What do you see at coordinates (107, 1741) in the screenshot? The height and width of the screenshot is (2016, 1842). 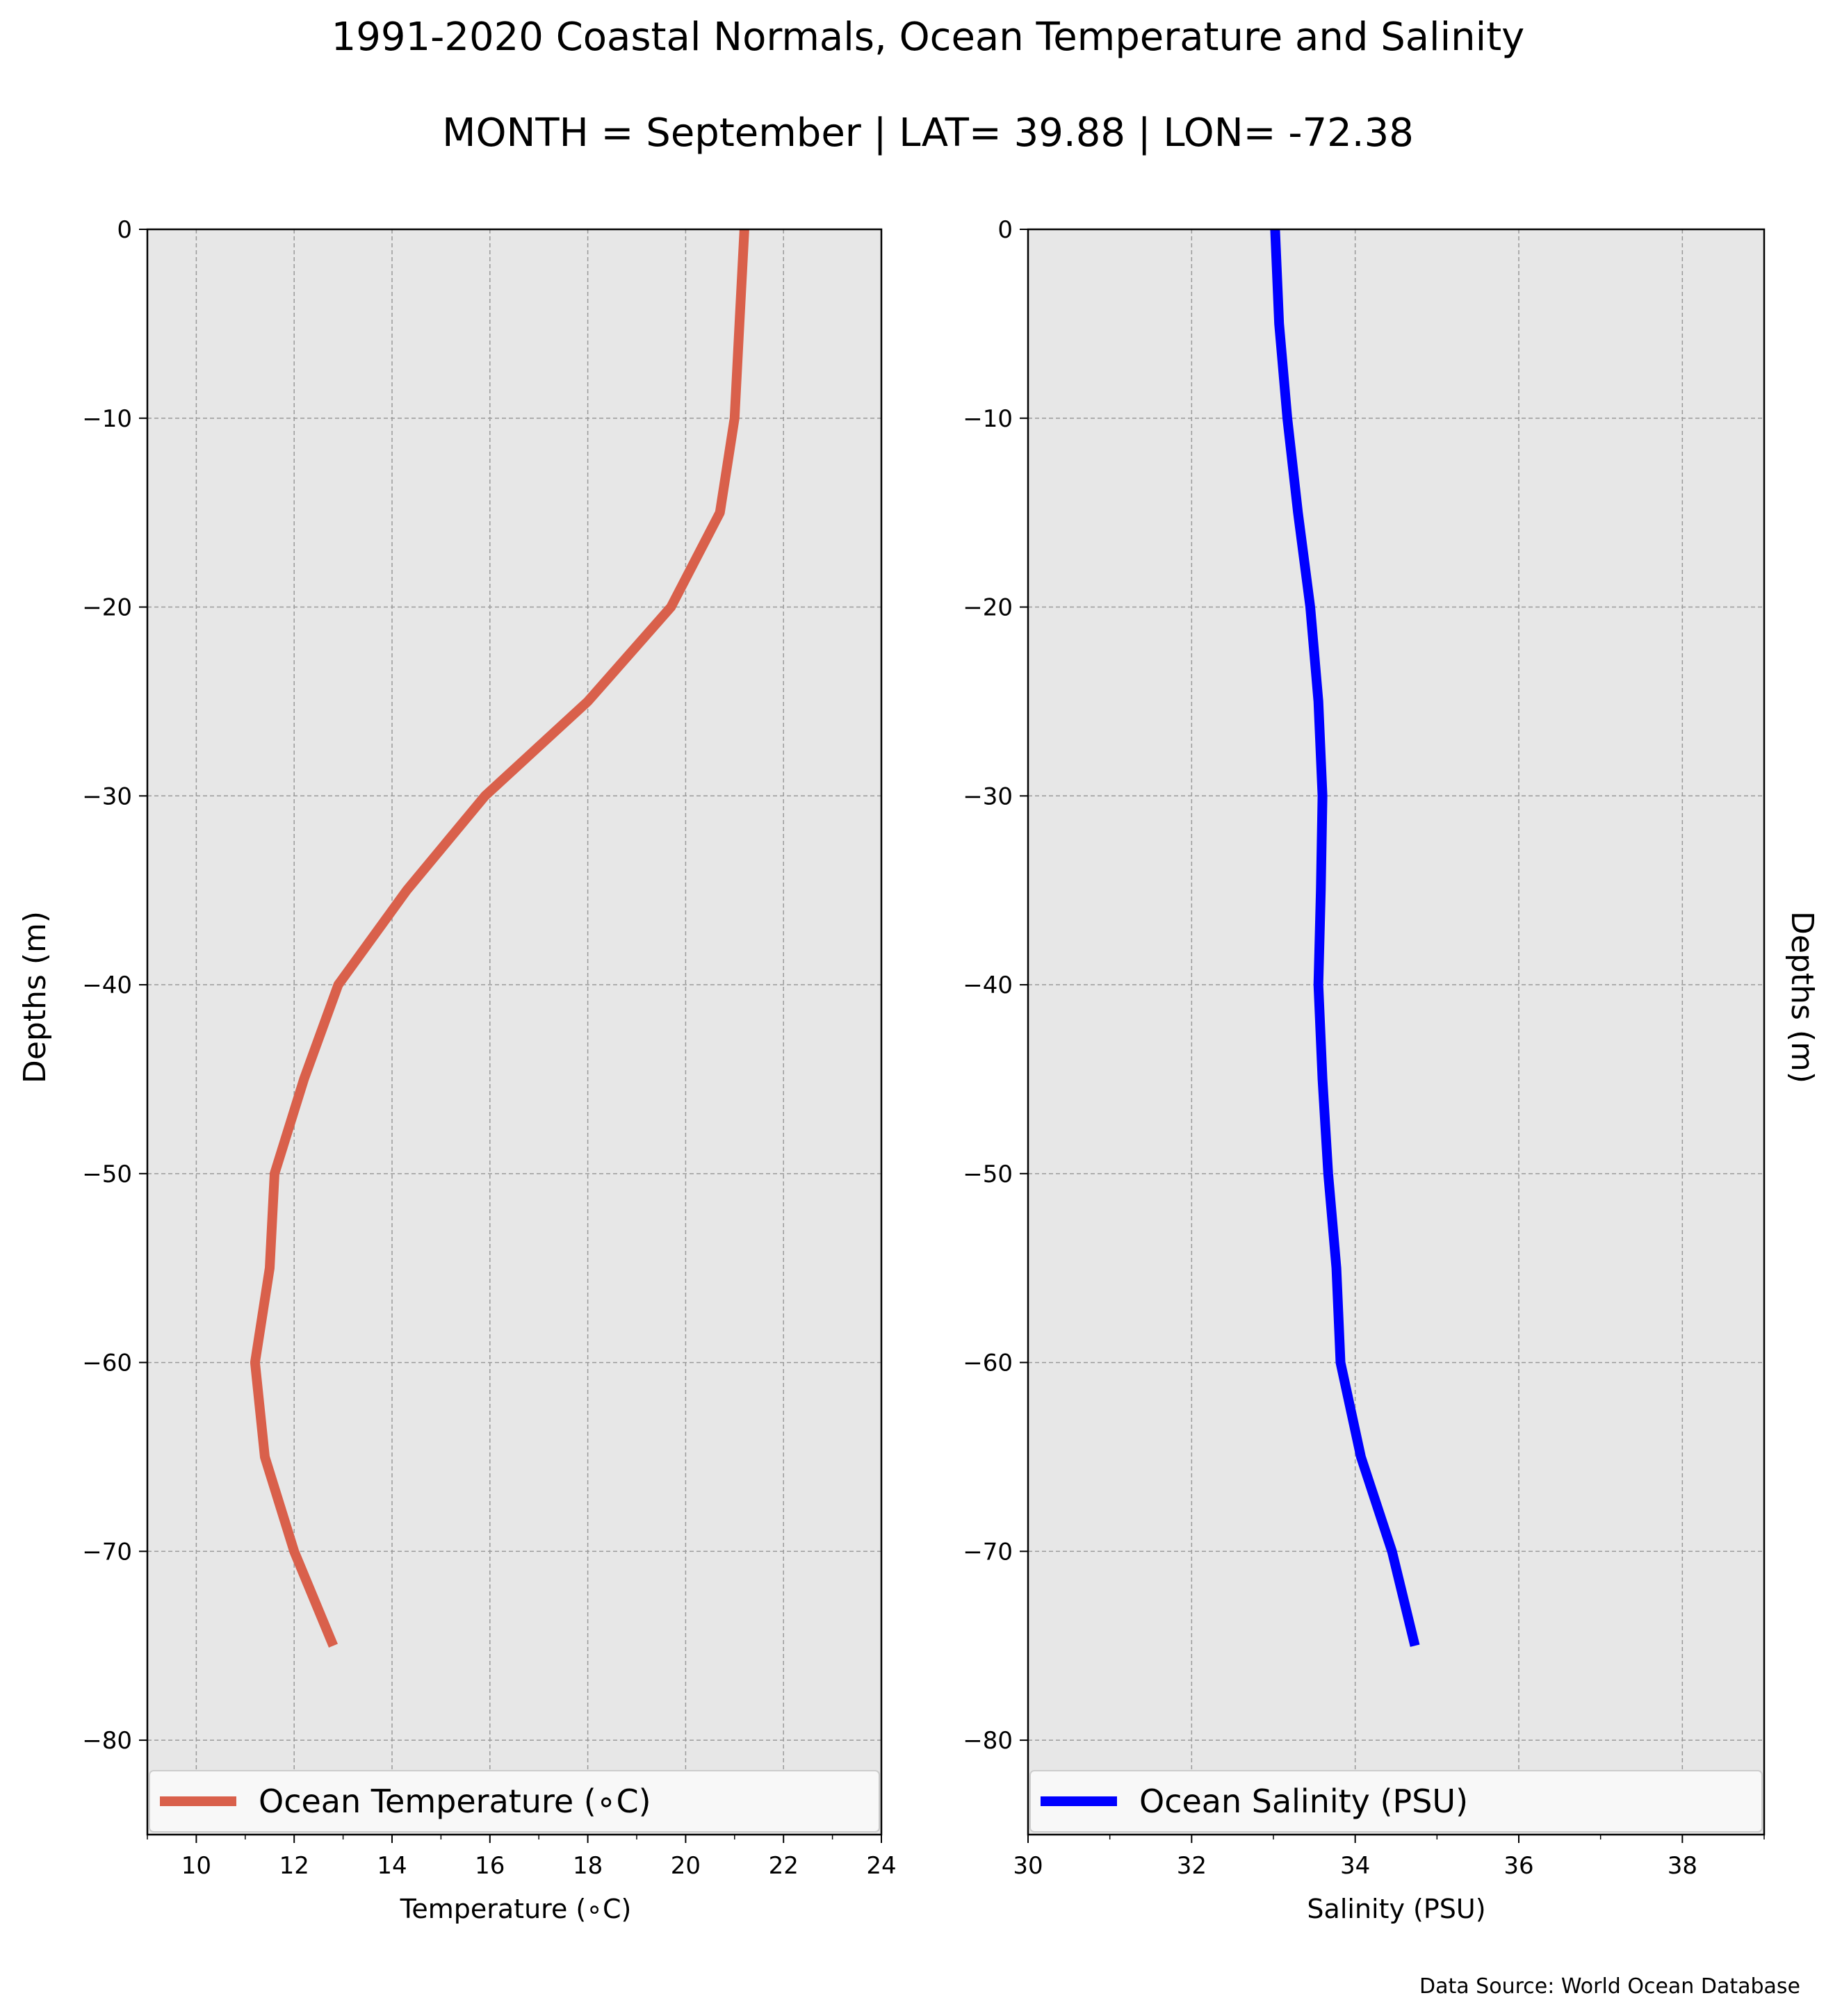 I see `temperature-y-tick-label: −80` at bounding box center [107, 1741].